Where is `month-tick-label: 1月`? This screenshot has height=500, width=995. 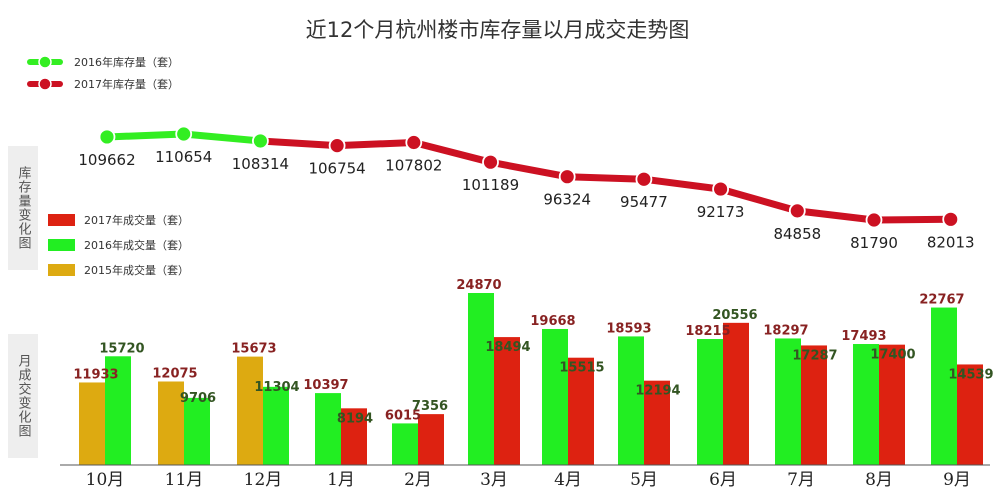
month-tick-label: 1月 is located at coordinates (341, 480).